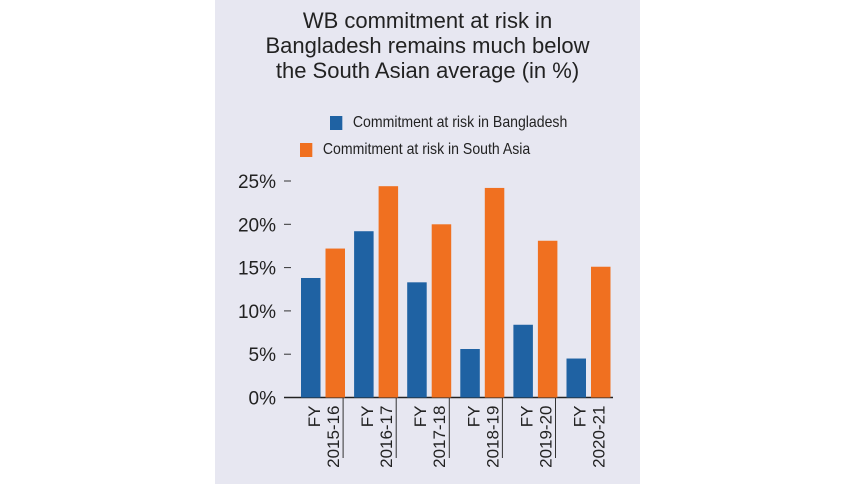 Image resolution: width=860 pixels, height=484 pixels. I want to click on x-tick-label: 2018-19, so click(492, 437).